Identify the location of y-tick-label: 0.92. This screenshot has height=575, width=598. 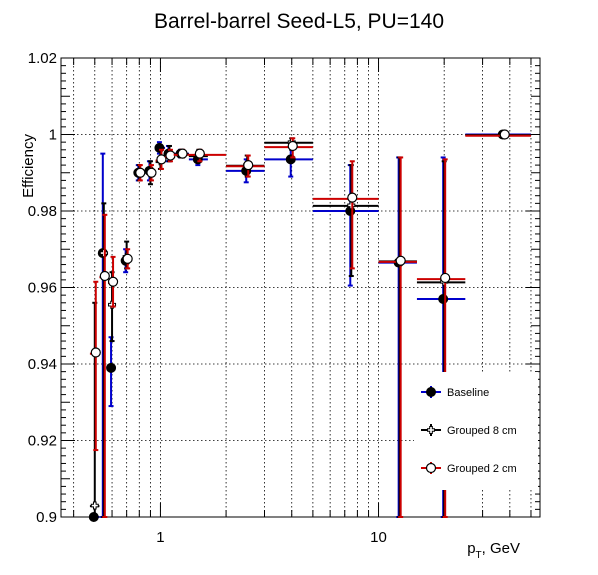
(42, 441).